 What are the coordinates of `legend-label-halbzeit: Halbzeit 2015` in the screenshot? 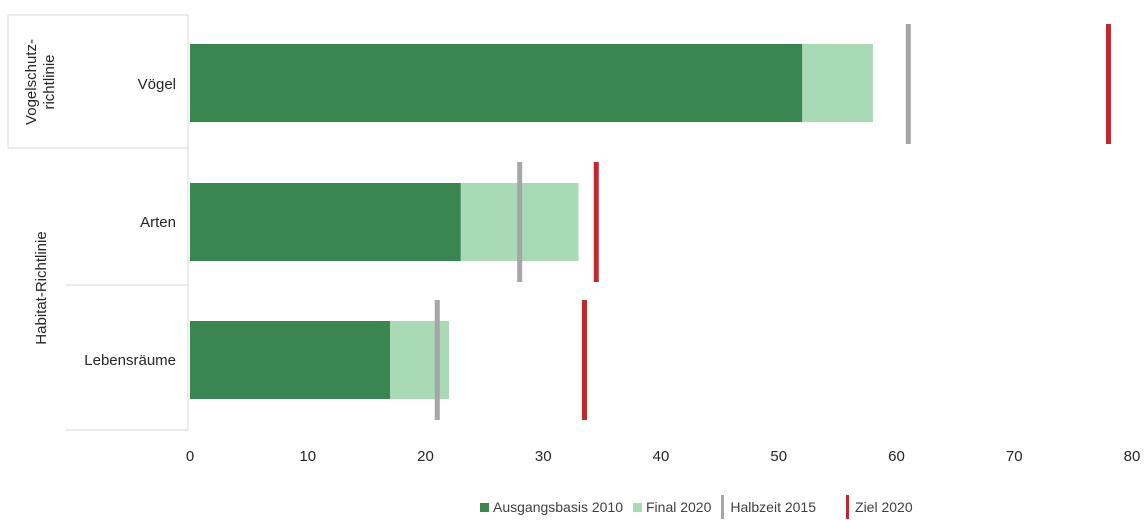 It's located at (773, 507).